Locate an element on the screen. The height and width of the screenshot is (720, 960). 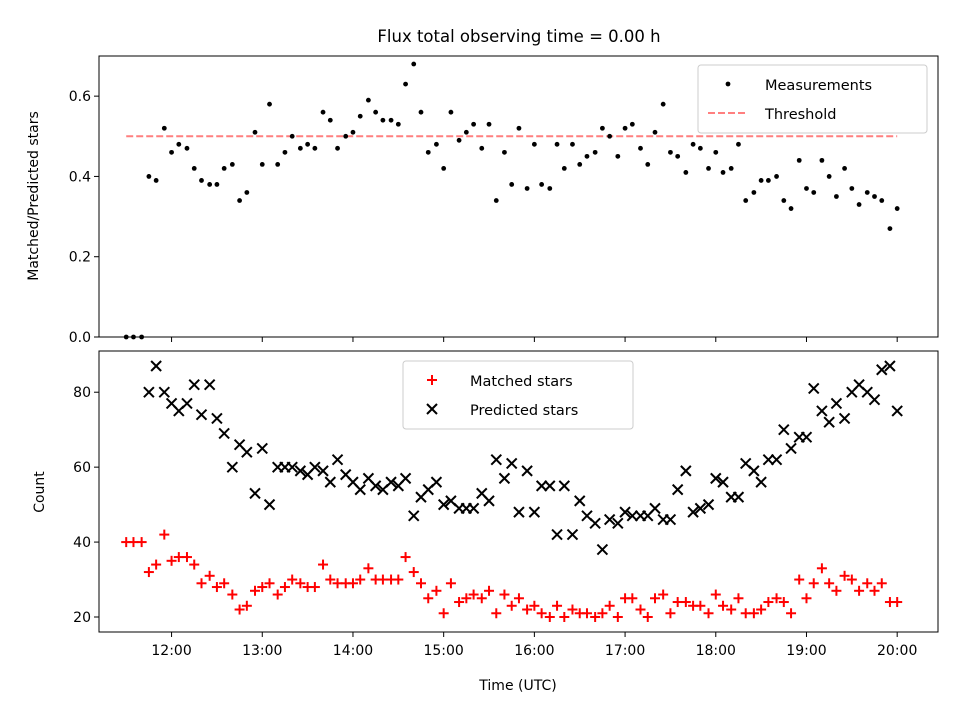
bottom-ytick-label: 80 is located at coordinates (82, 393).